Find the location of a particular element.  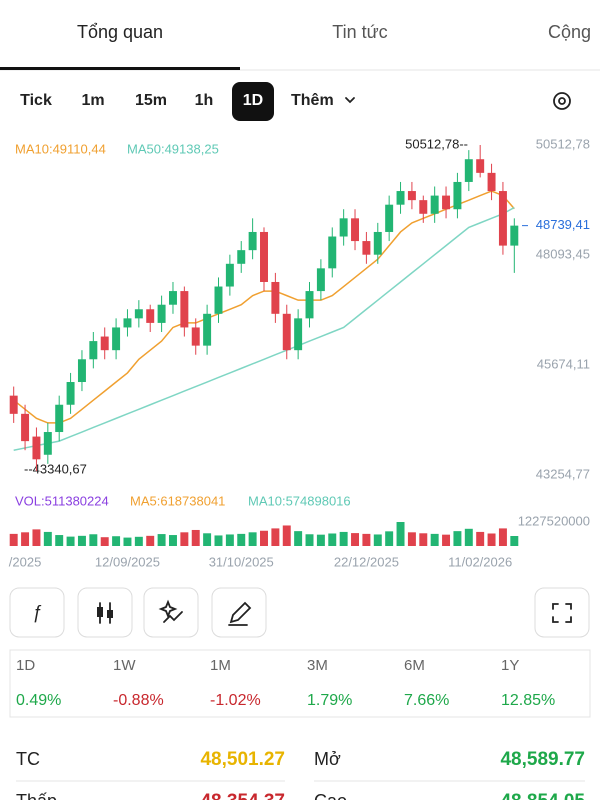

settings-icon is located at coordinates (562, 101).